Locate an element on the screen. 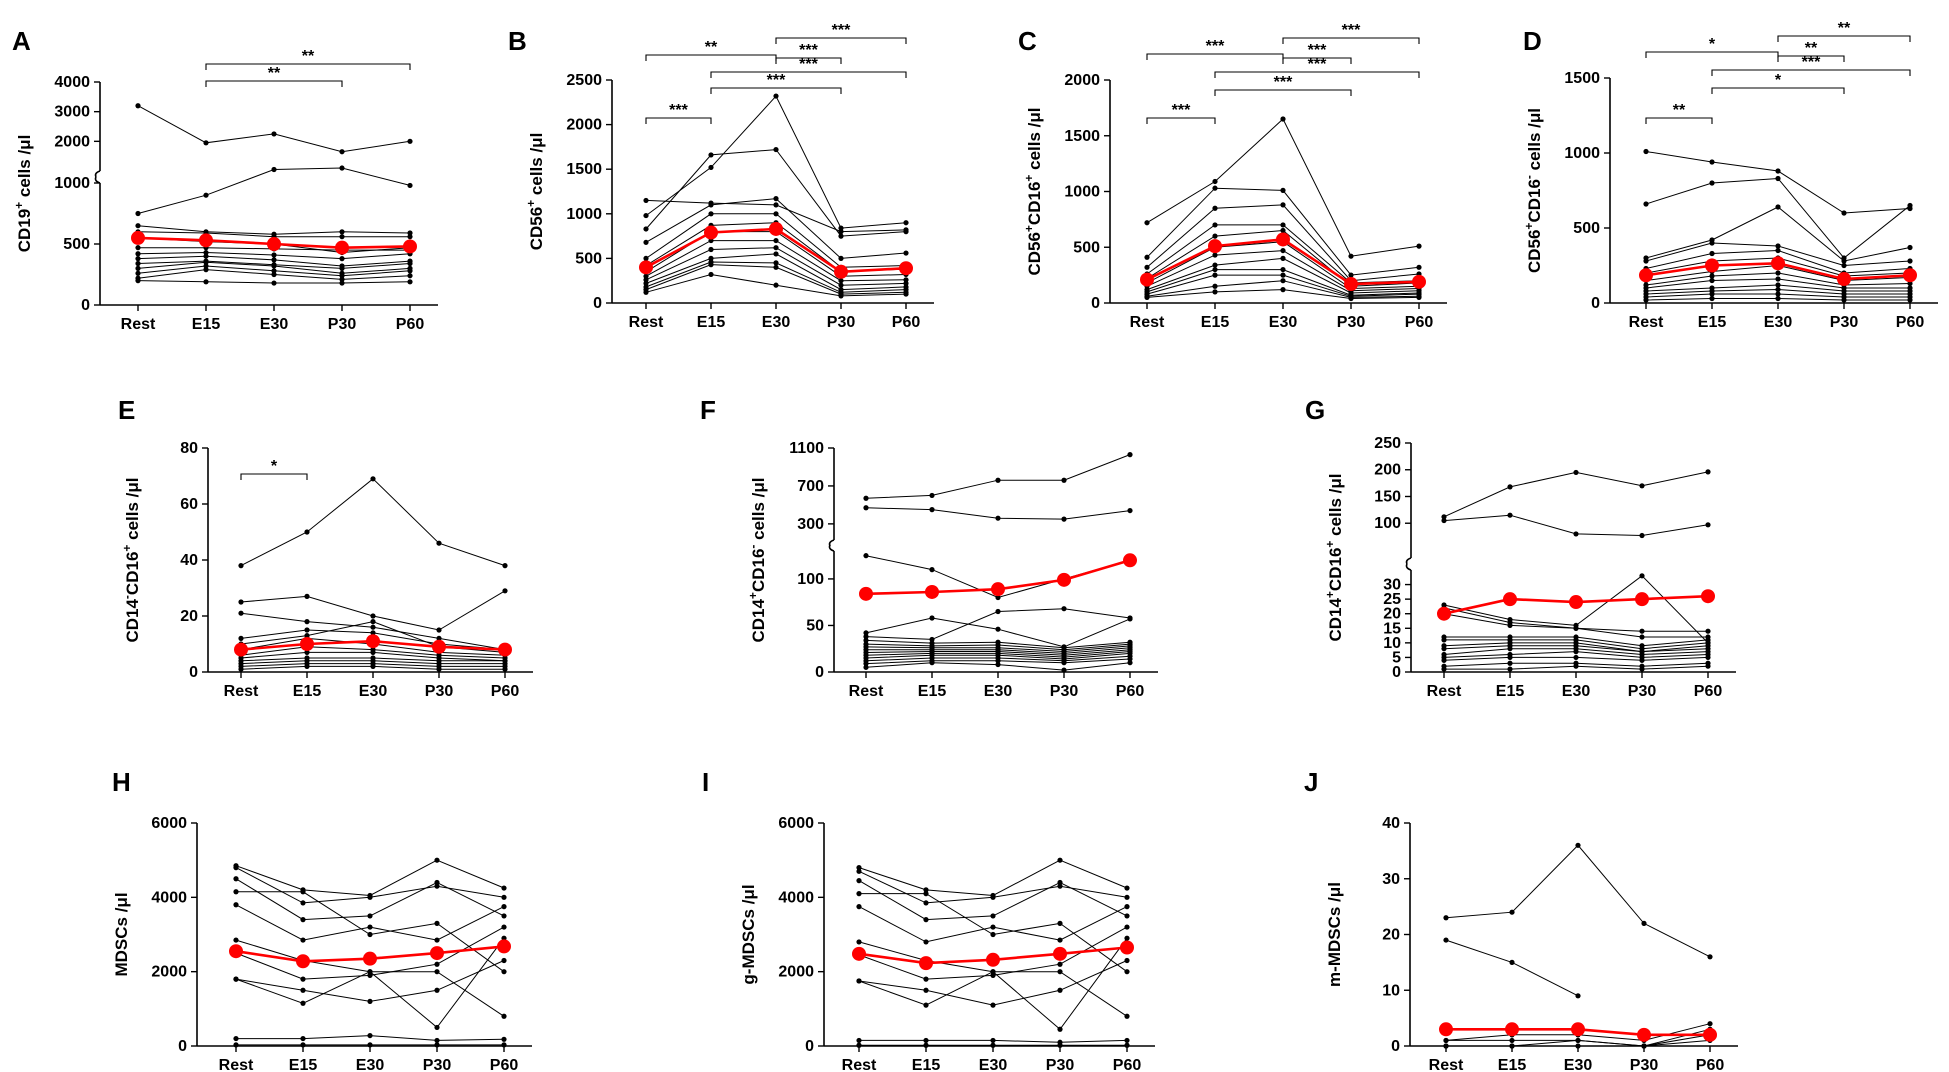 Image resolution: width=1949 pixels, height=1072 pixels. y-tick-label: 0 is located at coordinates (193, 672).